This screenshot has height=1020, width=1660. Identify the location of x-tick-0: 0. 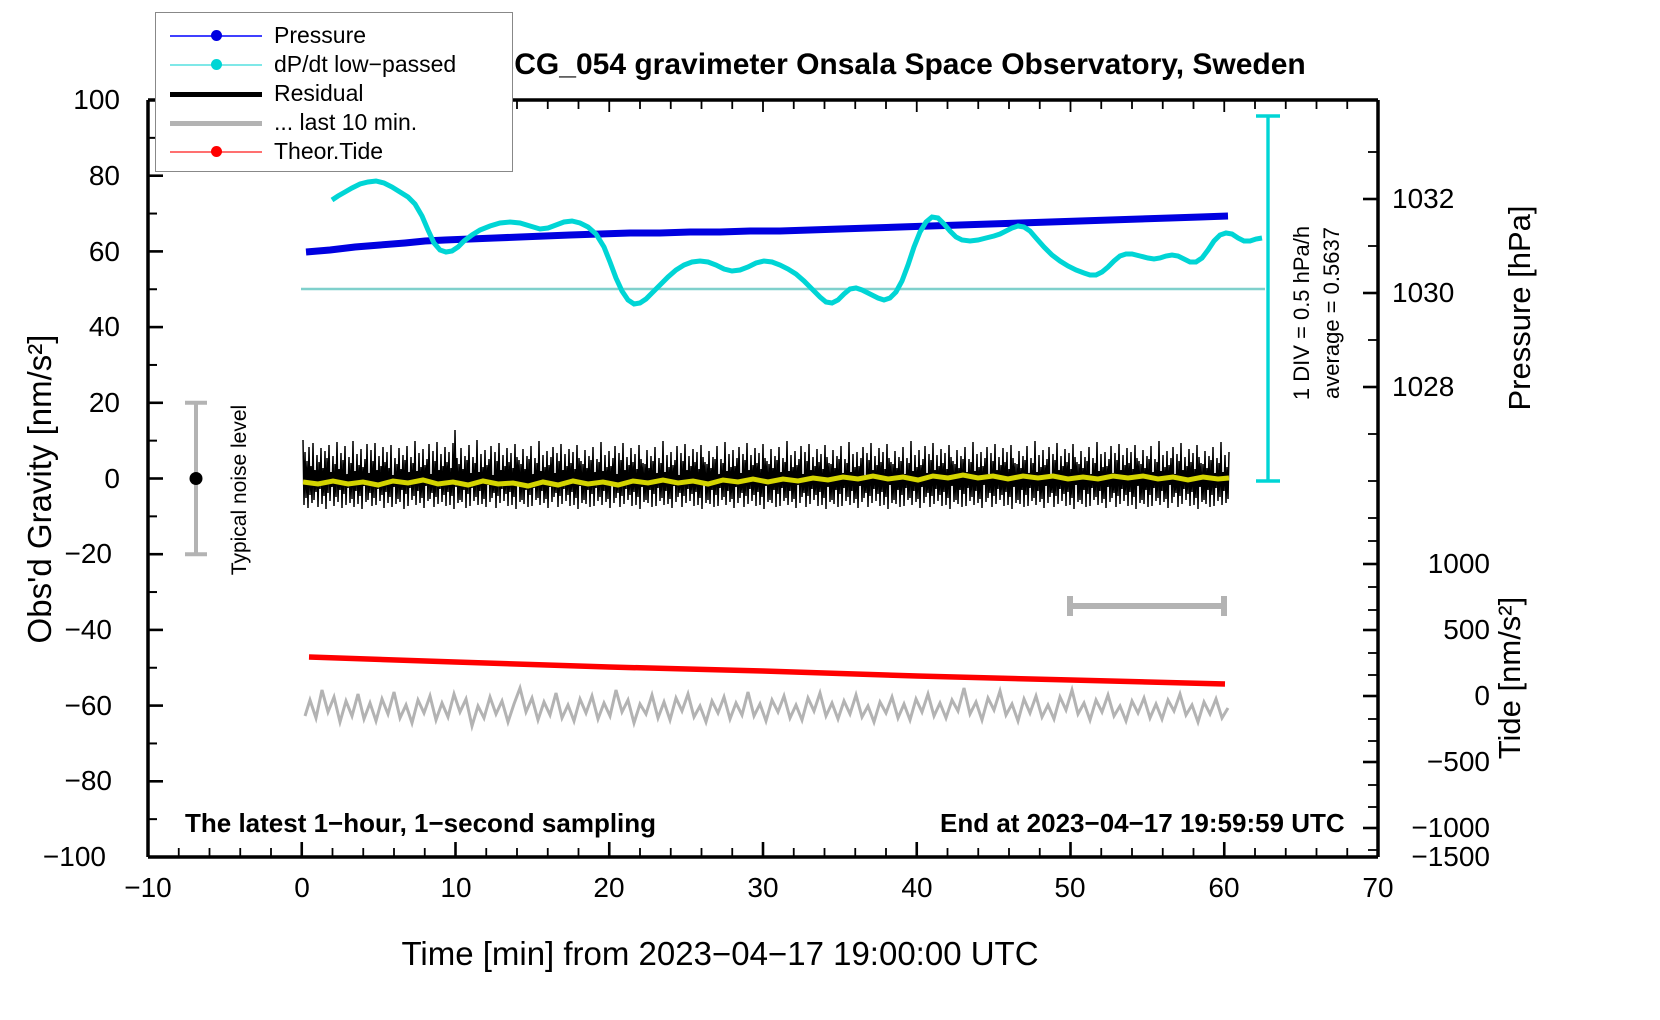
(302, 887).